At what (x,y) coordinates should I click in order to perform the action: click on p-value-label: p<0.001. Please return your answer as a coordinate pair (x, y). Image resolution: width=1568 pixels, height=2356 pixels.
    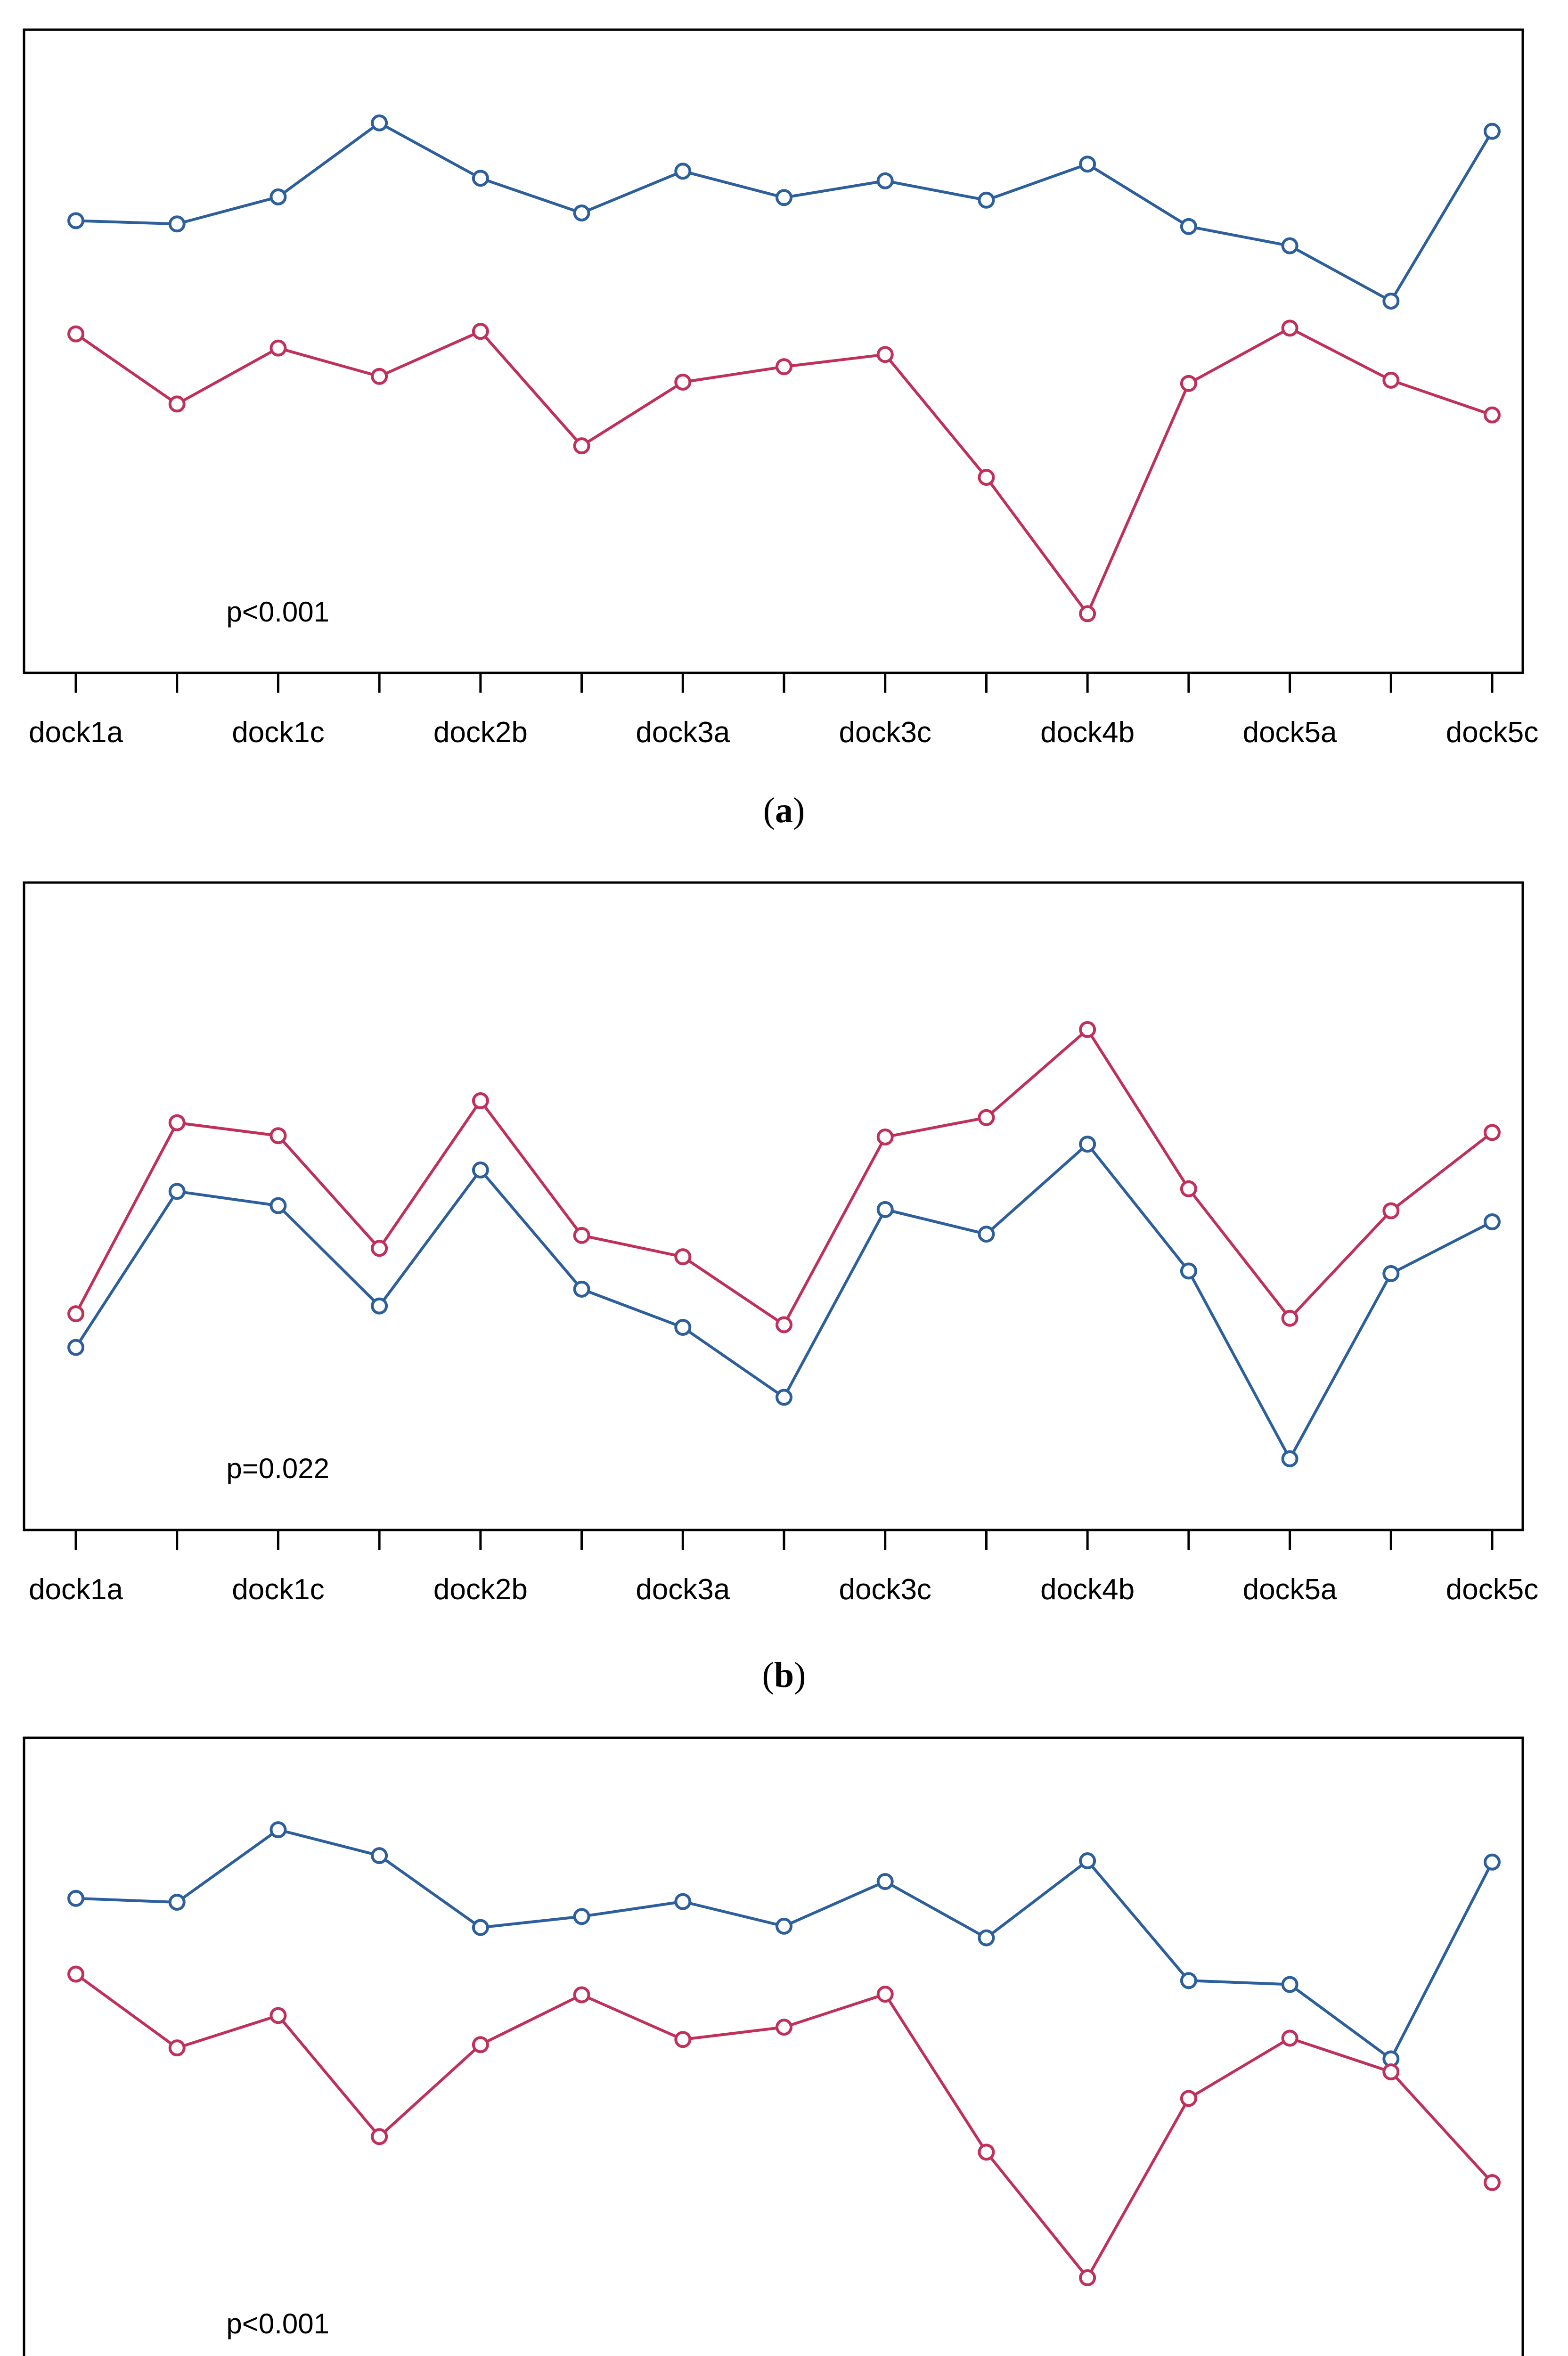
    Looking at the image, I should click on (277, 612).